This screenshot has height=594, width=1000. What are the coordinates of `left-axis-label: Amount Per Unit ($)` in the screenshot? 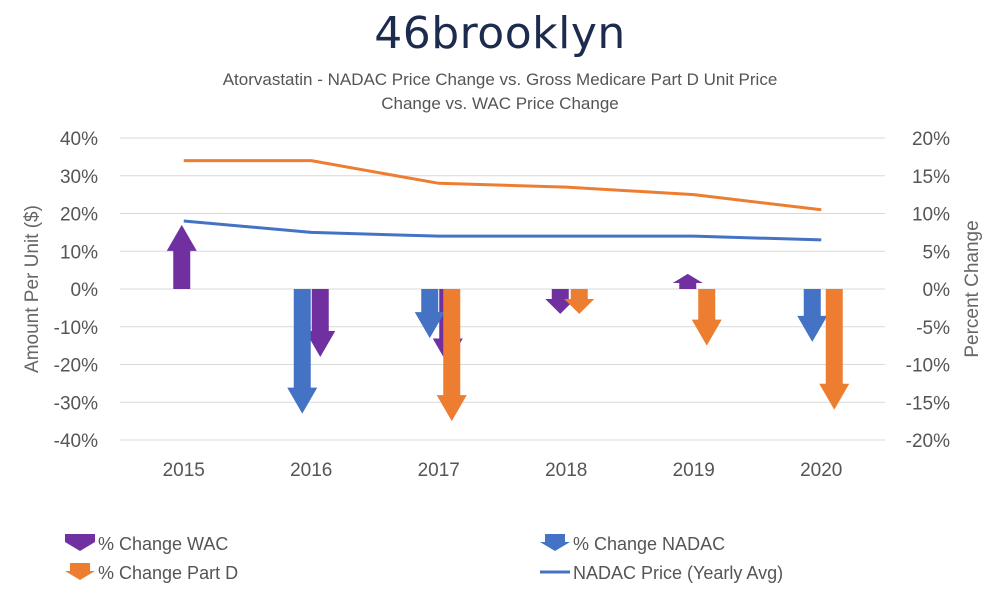 It's located at (32, 289).